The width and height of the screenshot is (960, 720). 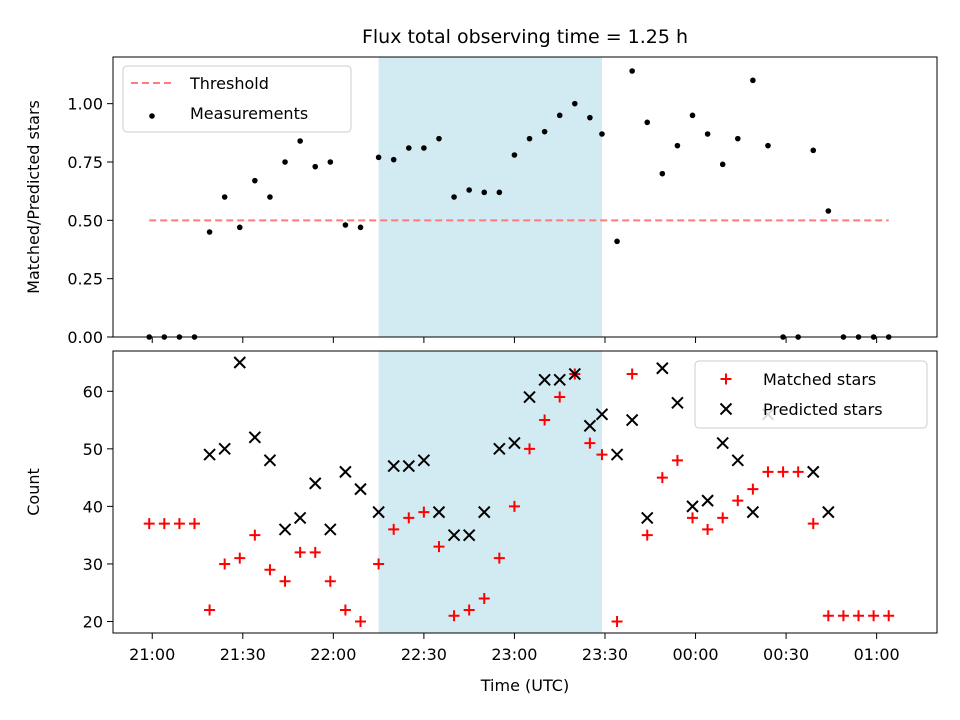 I want to click on legend-measurement-swatch, so click(x=152, y=116).